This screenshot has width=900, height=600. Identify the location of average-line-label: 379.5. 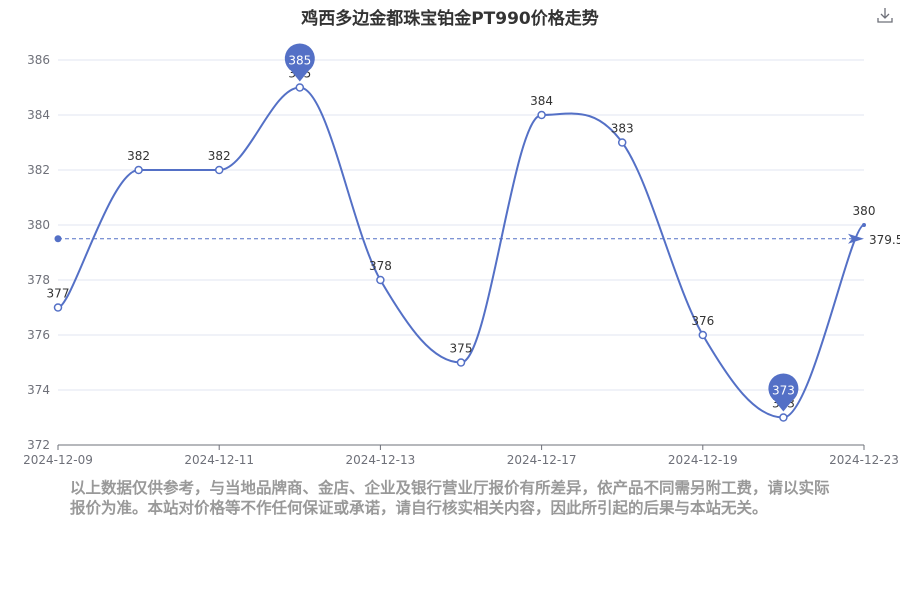
(884, 240).